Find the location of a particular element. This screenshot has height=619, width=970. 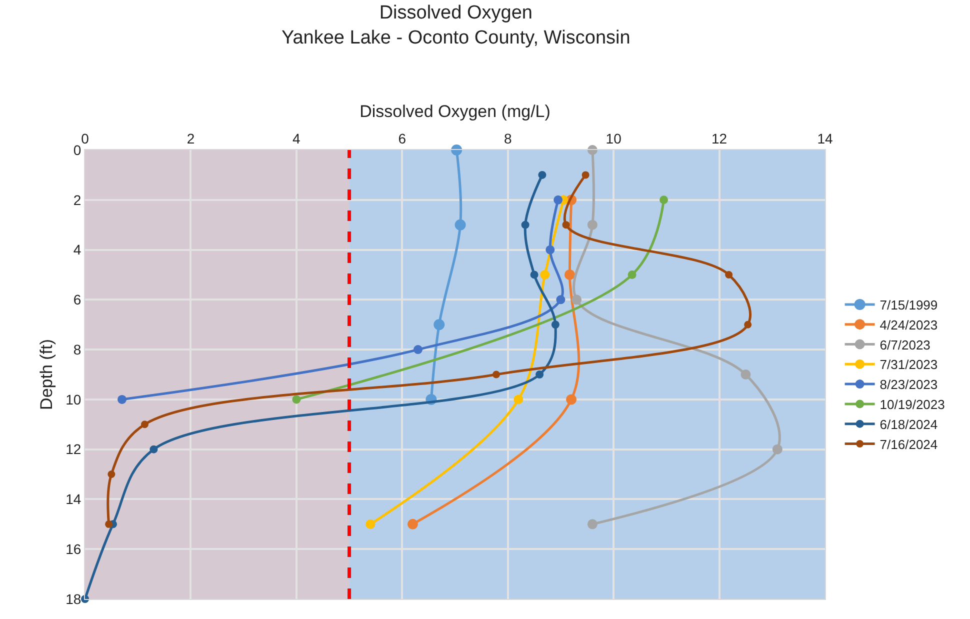

y-tick-label: 14 is located at coordinates (74, 499).